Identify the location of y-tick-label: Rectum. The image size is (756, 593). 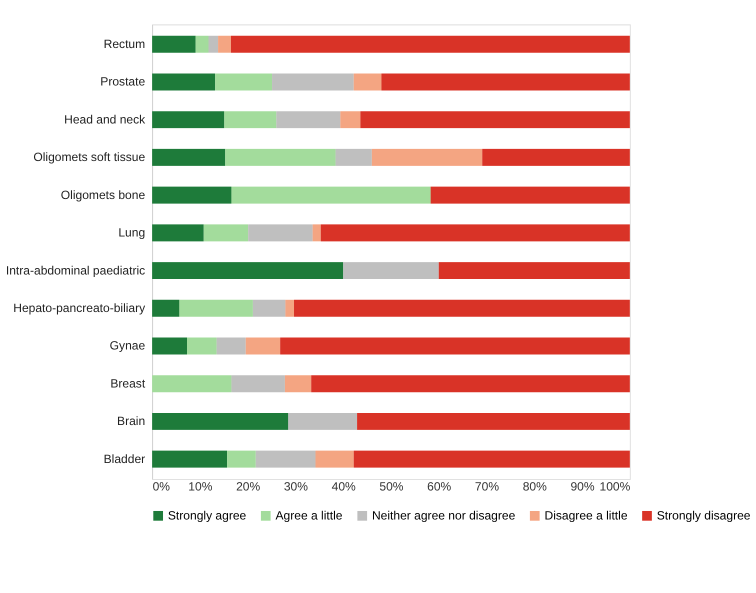
(125, 43).